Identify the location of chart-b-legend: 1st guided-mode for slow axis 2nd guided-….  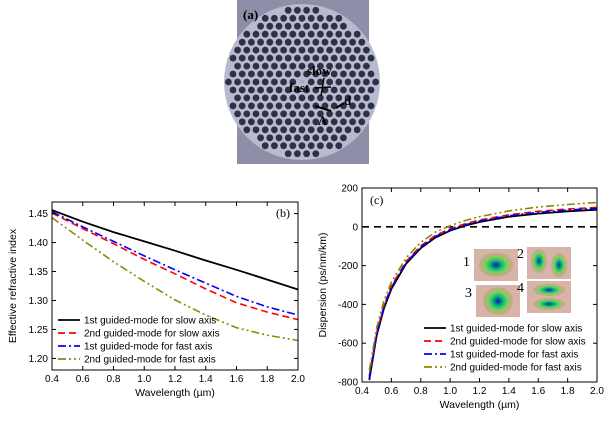
(139, 341).